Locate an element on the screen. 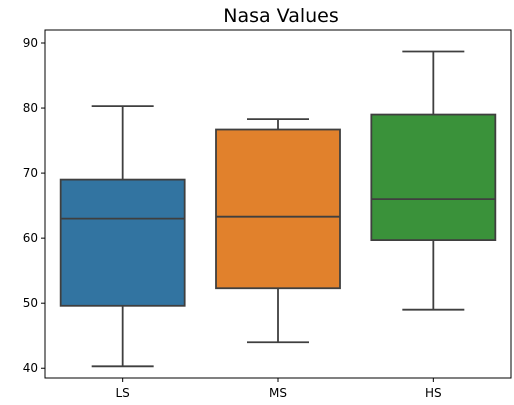  x-axis: LS MS HS is located at coordinates (279, 389).